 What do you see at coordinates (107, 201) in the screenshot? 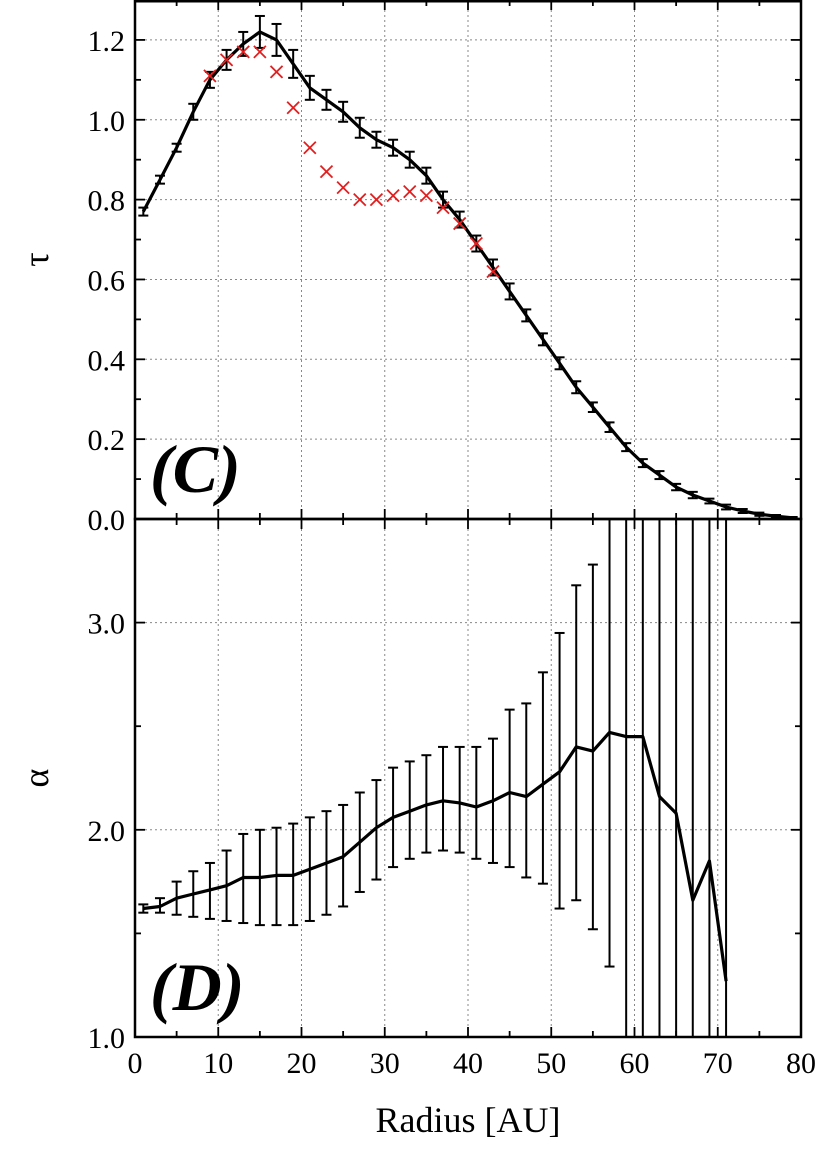
I see `y-tick-label: 0.8` at bounding box center [107, 201].